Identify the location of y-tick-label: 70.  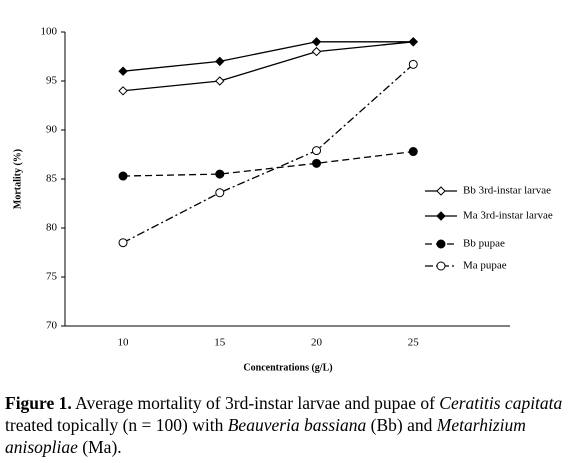
(52, 326).